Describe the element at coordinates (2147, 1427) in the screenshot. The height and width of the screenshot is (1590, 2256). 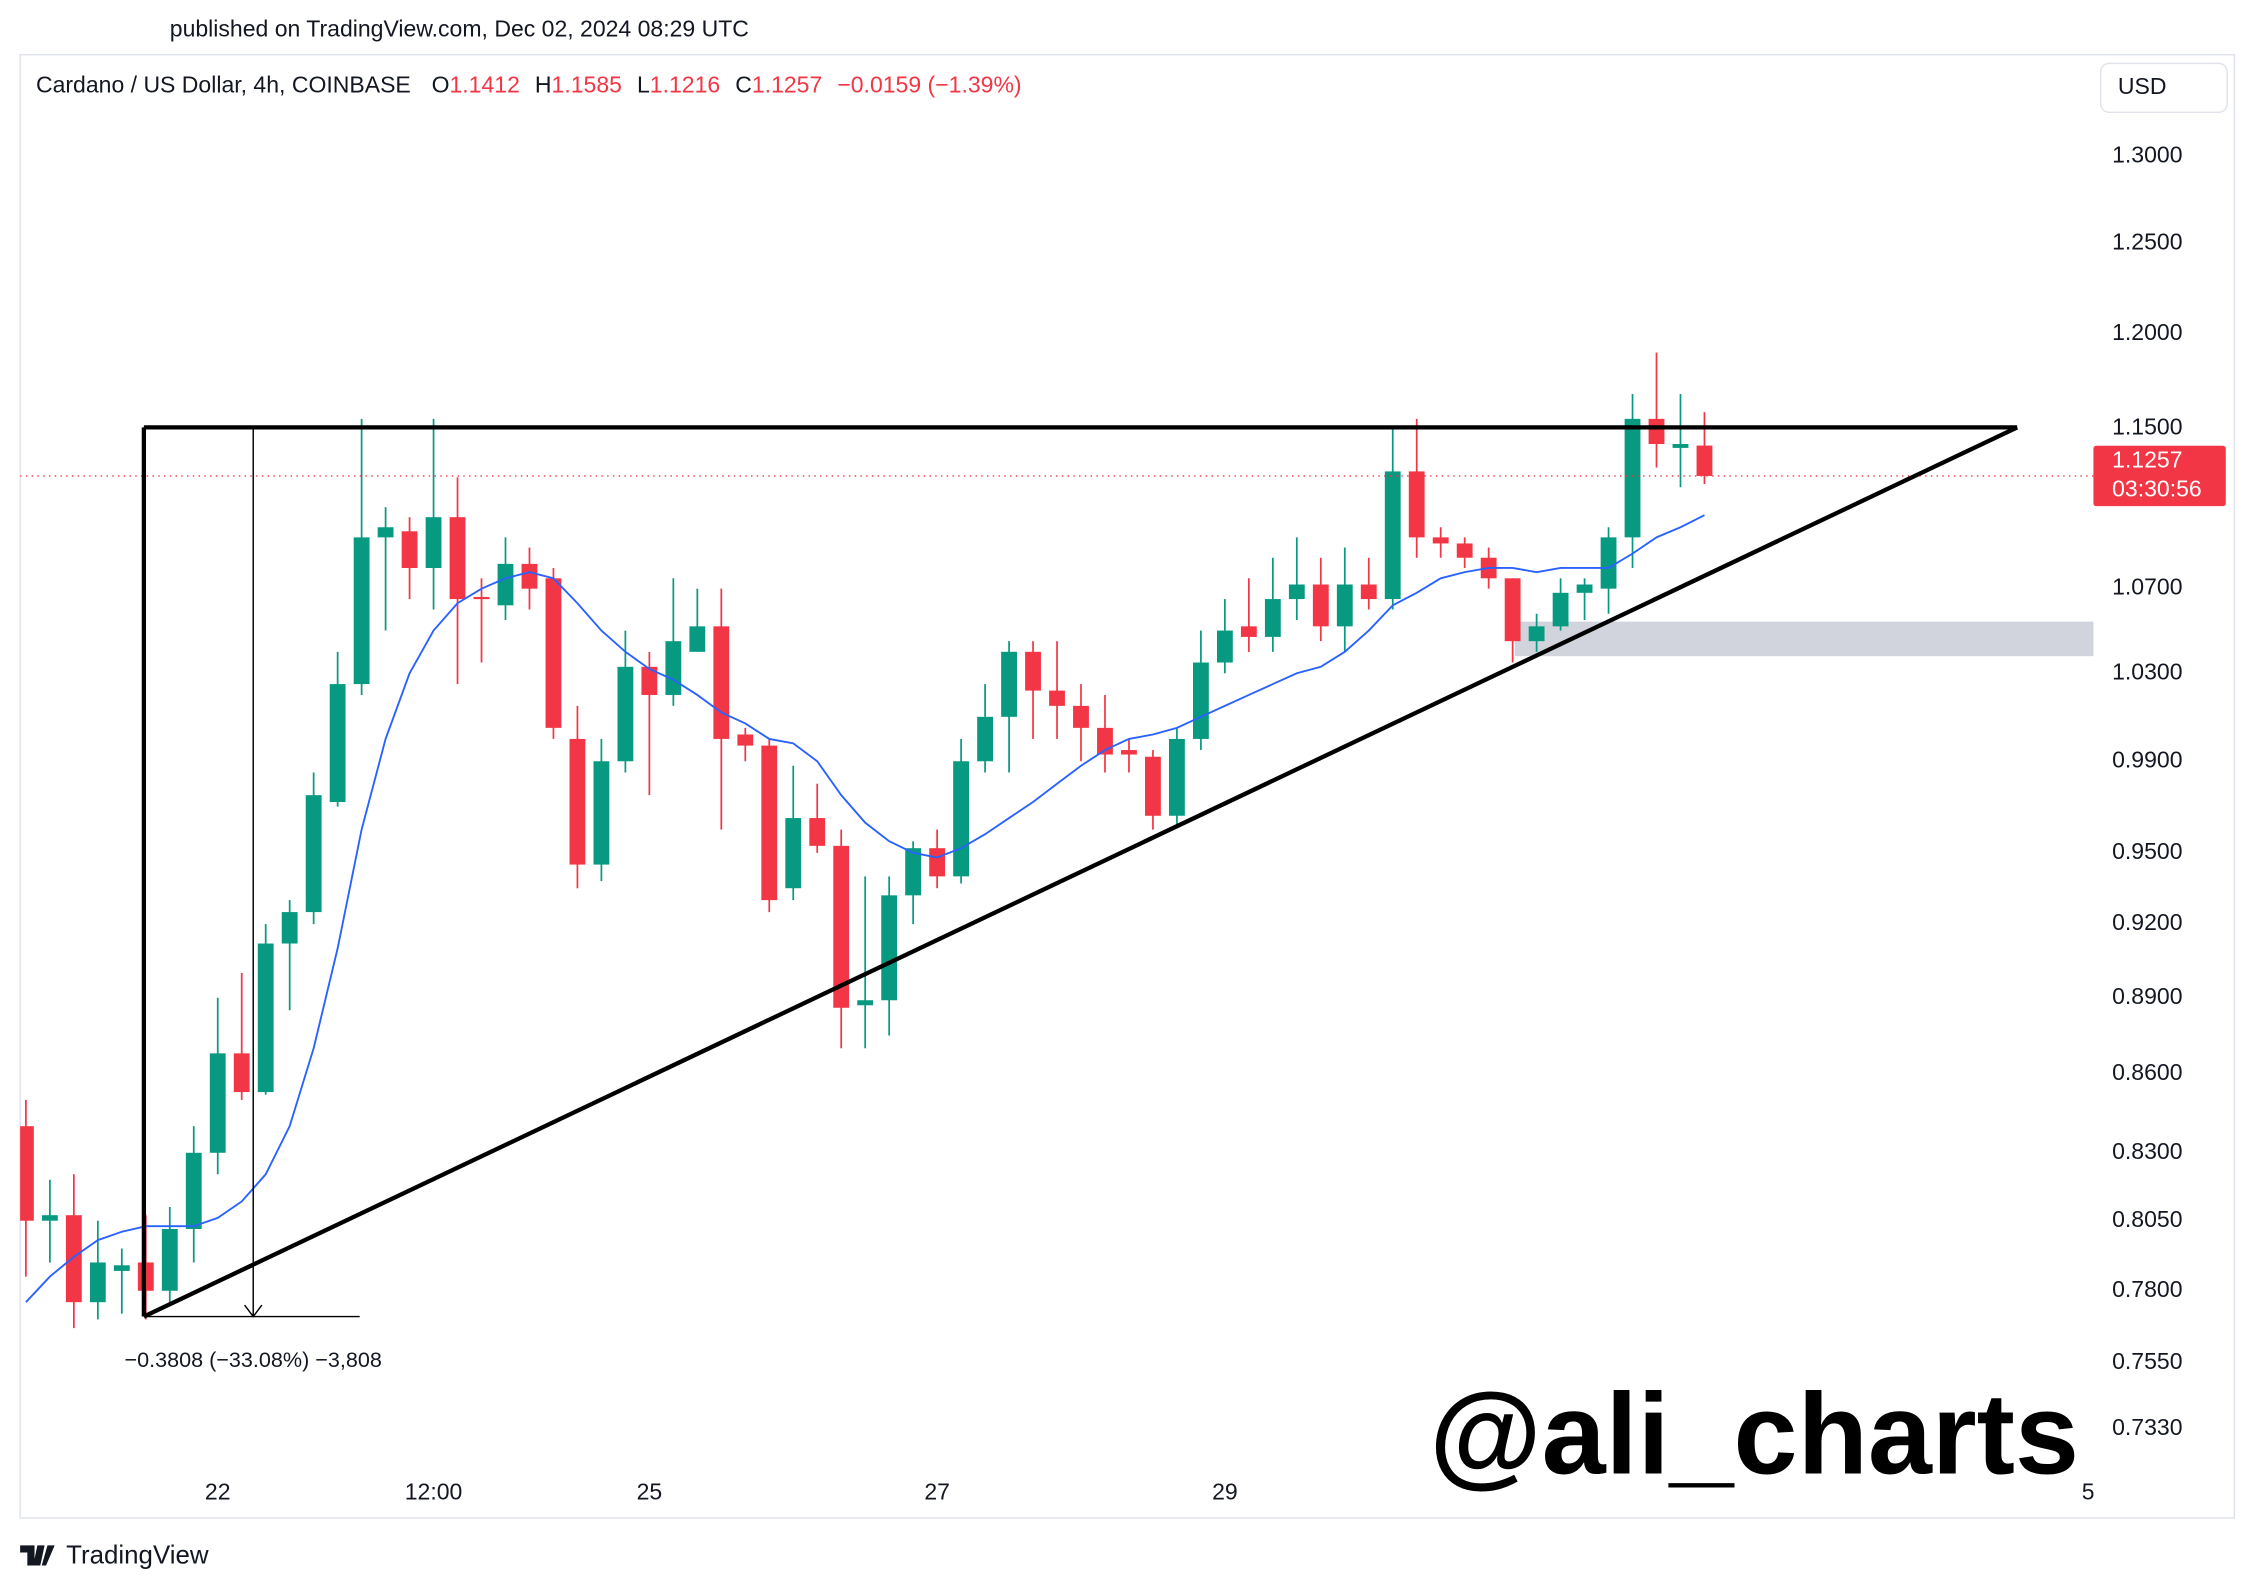
I see `y-tick-label: 0.7330` at that location.